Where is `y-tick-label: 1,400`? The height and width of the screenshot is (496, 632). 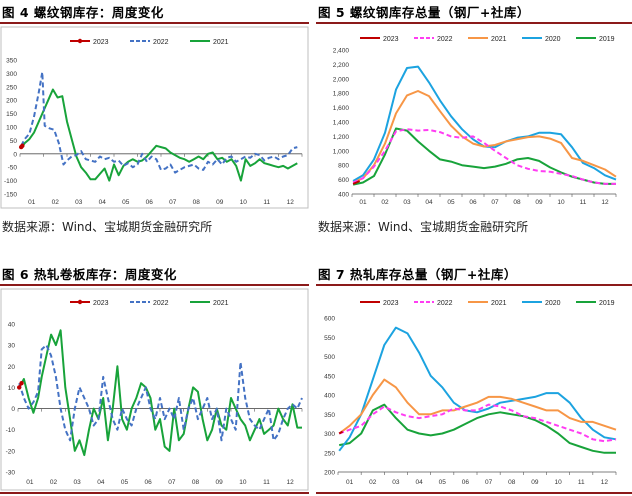
y-tick-label: 1,400 is located at coordinates (341, 123).